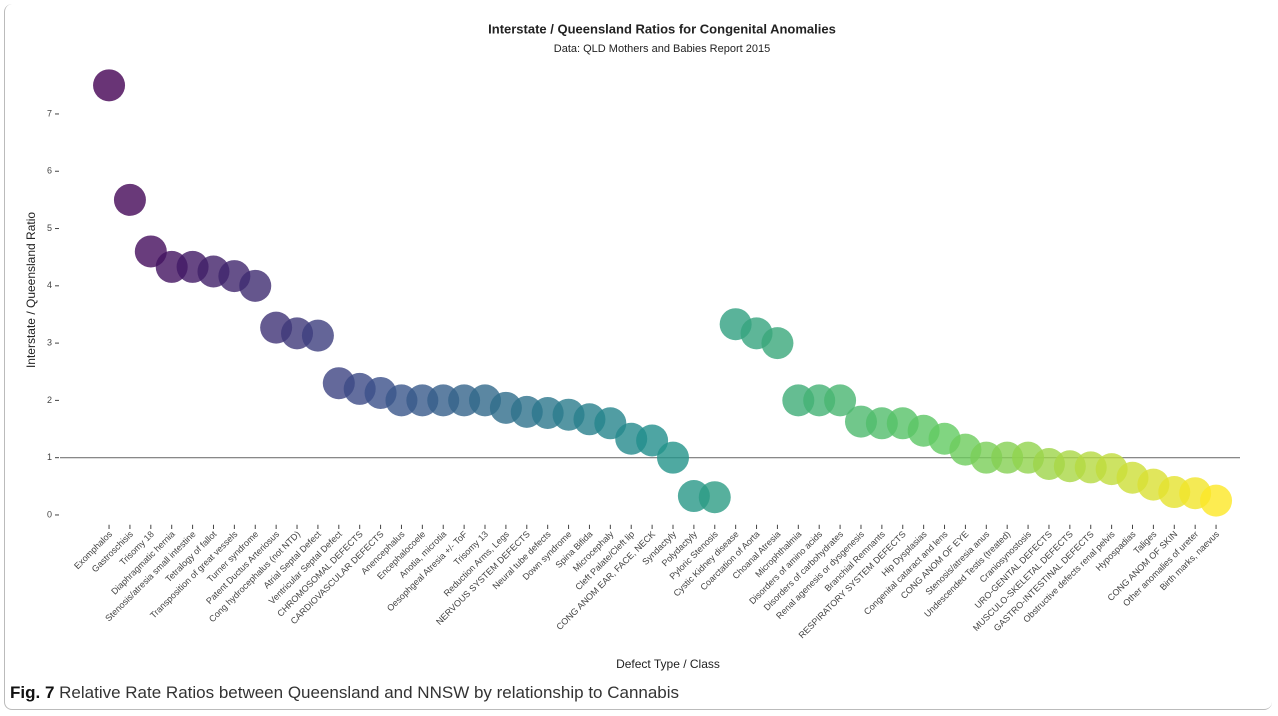  Describe the element at coordinates (49, 171) in the screenshot. I see `y-tick-label: 6` at that location.